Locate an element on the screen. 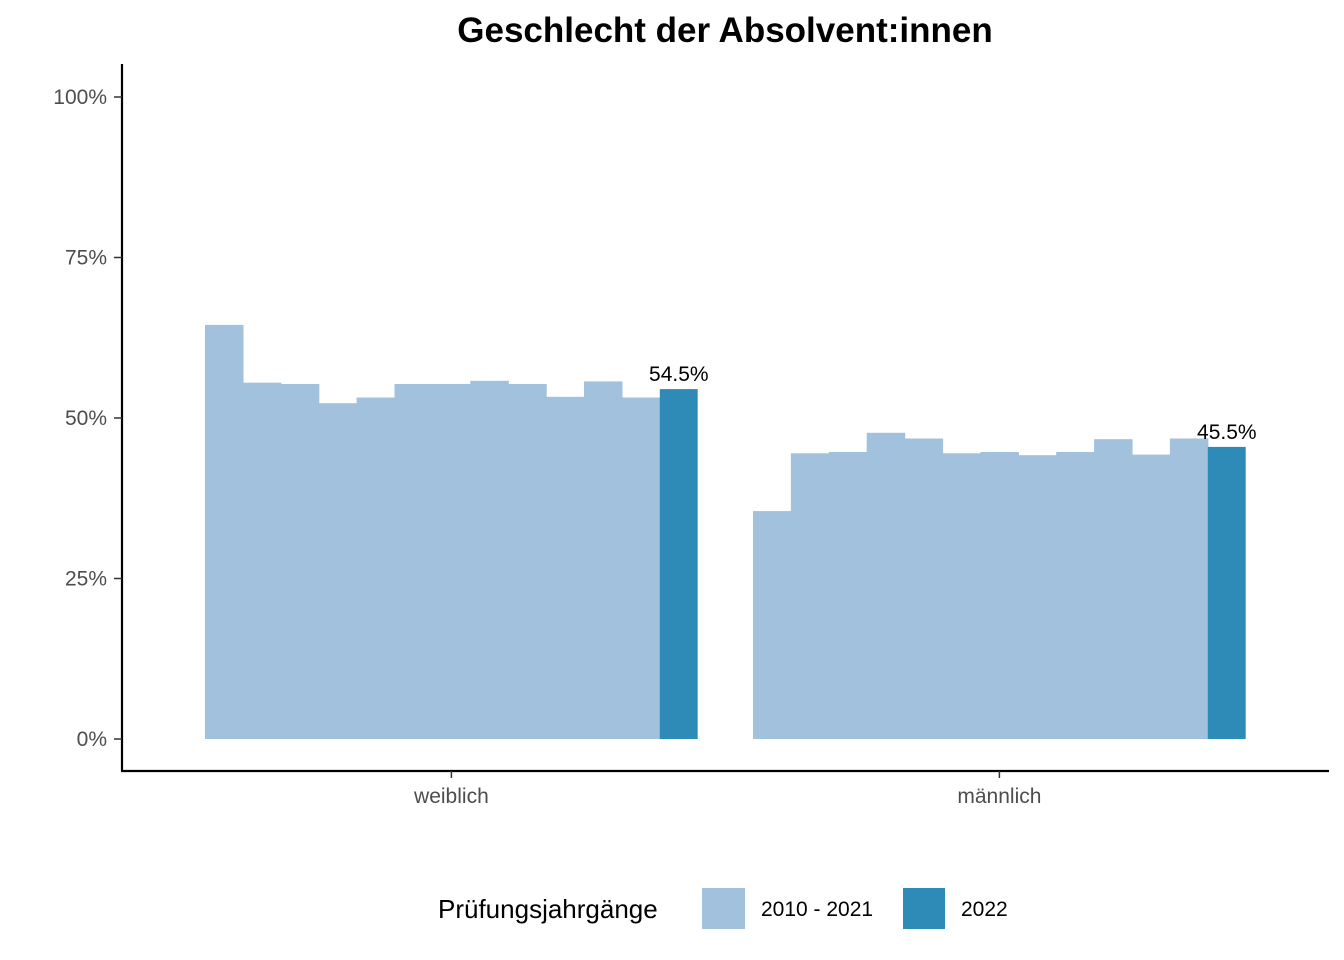  bar-männlich-history-10 is located at coordinates (1151, 596).